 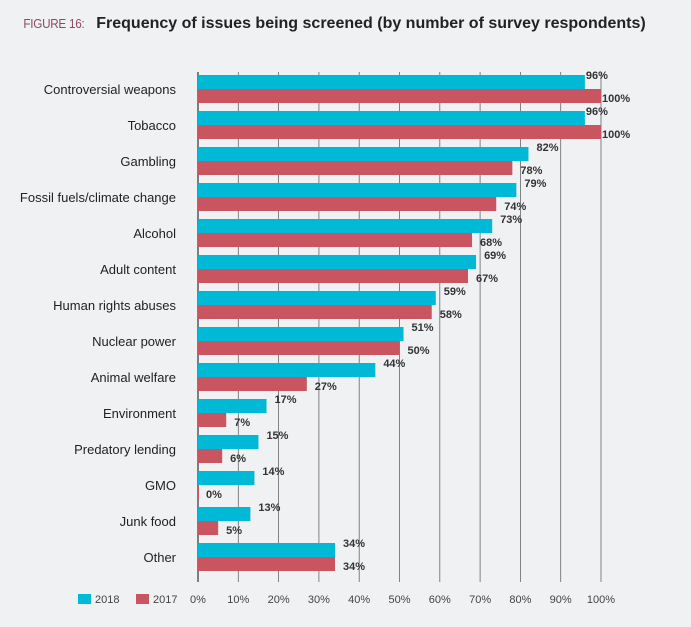 I want to click on data-label-2017: 7%, so click(x=242, y=423).